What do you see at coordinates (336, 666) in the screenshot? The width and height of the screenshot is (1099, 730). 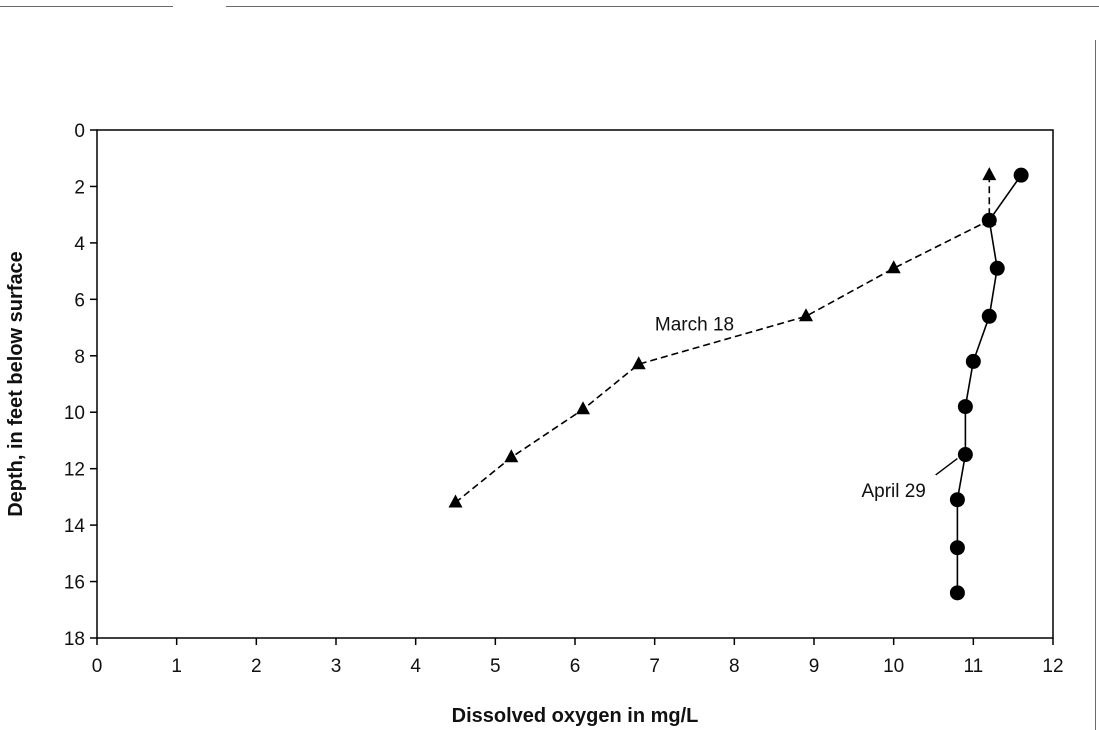 I see `x-tick-label: 3` at bounding box center [336, 666].